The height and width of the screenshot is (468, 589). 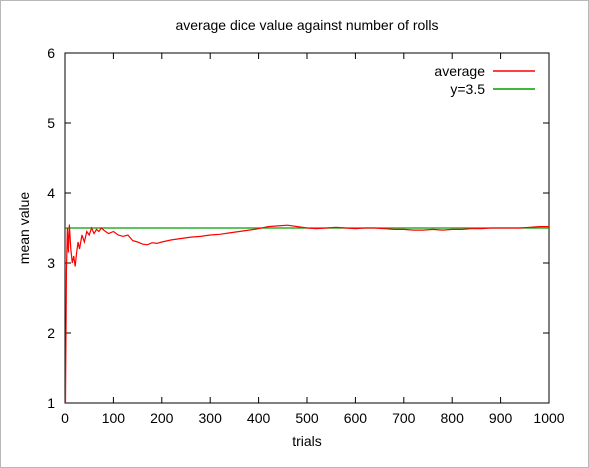 What do you see at coordinates (114, 418) in the screenshot?
I see `x-tick-label: 100` at bounding box center [114, 418].